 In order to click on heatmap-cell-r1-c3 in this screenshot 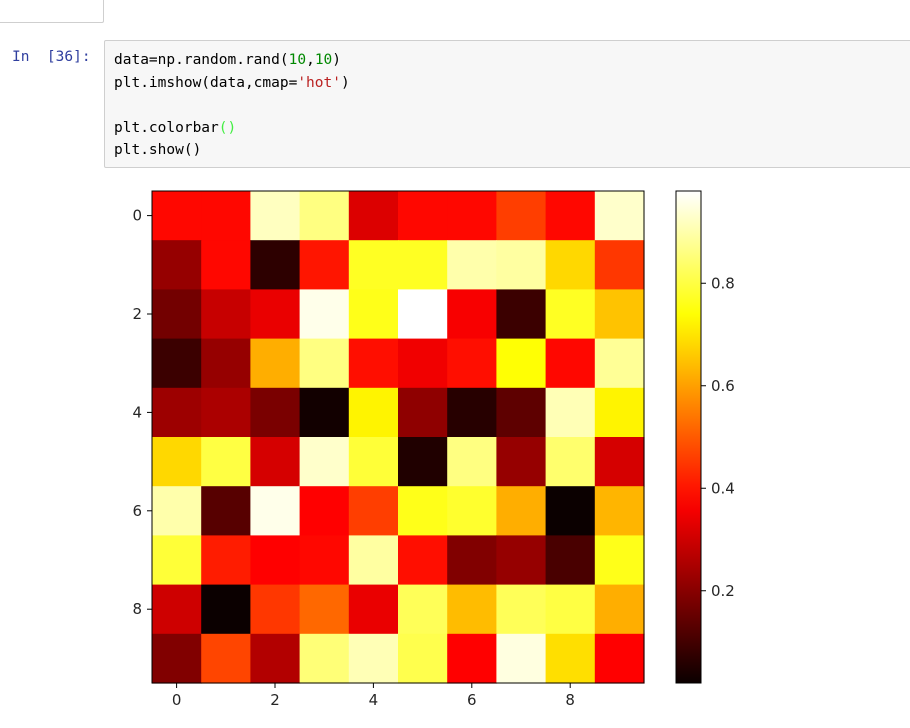, I will do `click(324, 265)`.